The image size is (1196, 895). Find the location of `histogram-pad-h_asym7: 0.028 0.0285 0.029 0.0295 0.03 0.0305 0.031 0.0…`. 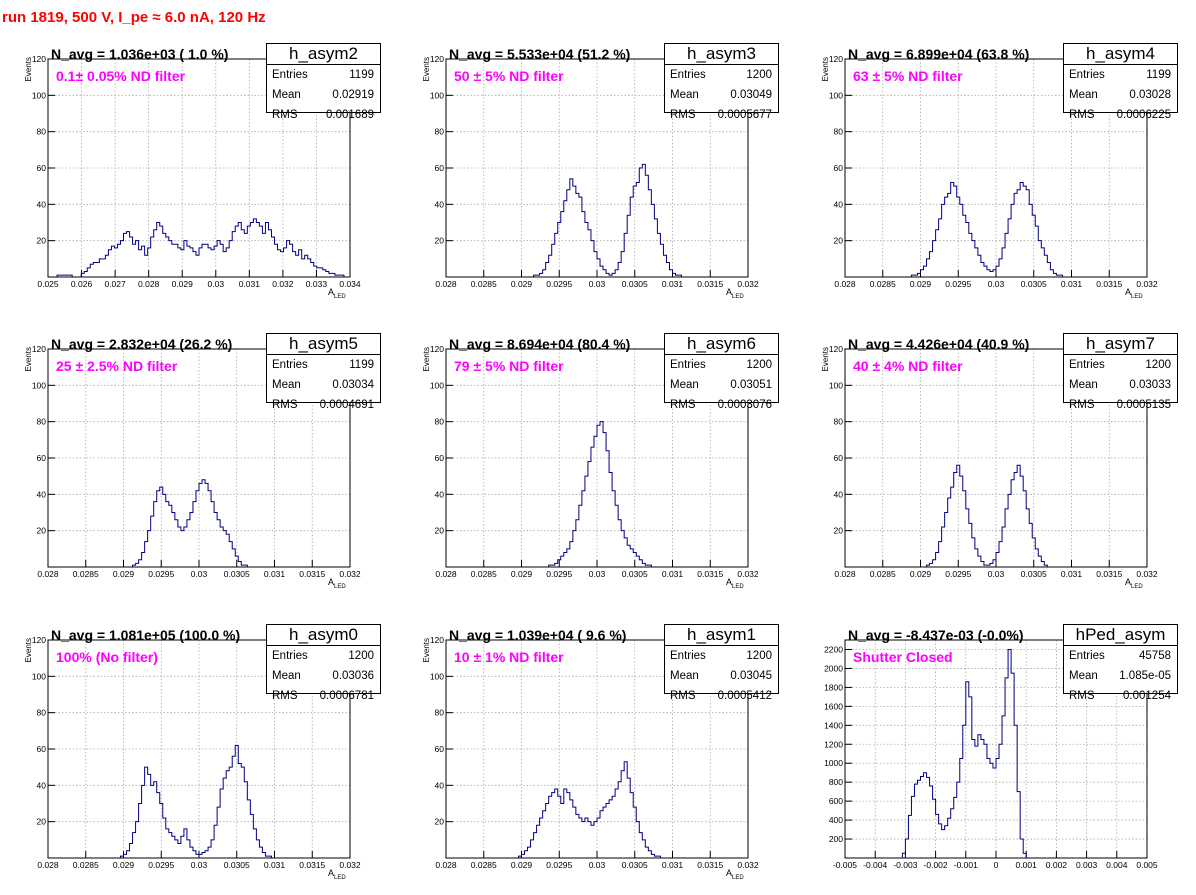

histogram-pad-h_asym7: 0.028 0.0285 0.029 0.0295 0.03 0.0305 0.031 0.0… is located at coordinates (996, 459).